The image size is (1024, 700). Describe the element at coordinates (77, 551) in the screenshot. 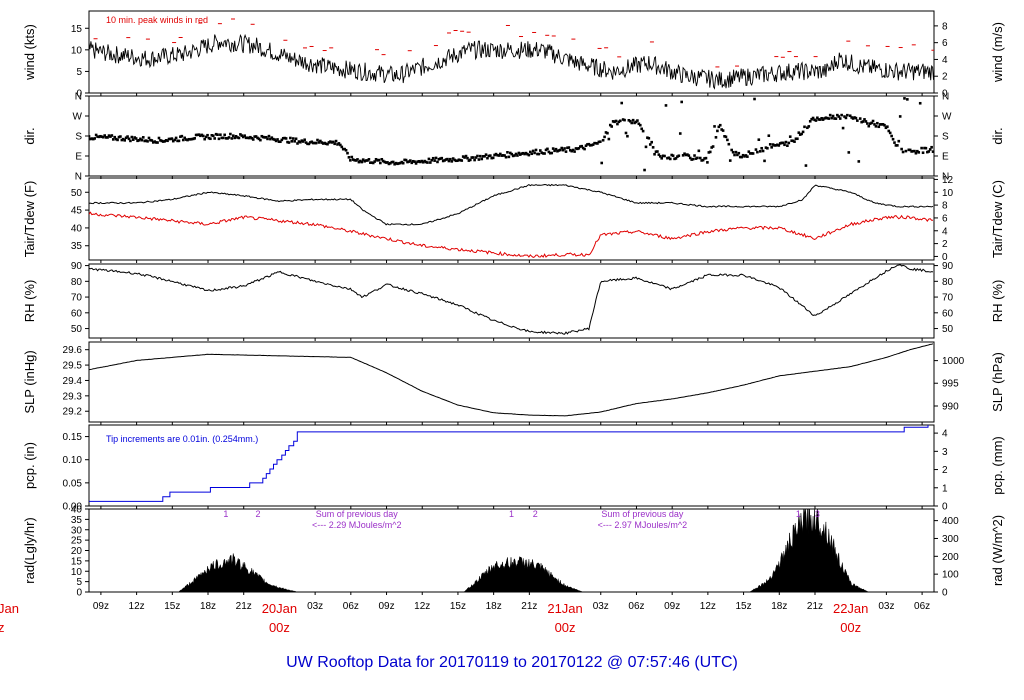

I see `y-tick-label-left: 20` at that location.